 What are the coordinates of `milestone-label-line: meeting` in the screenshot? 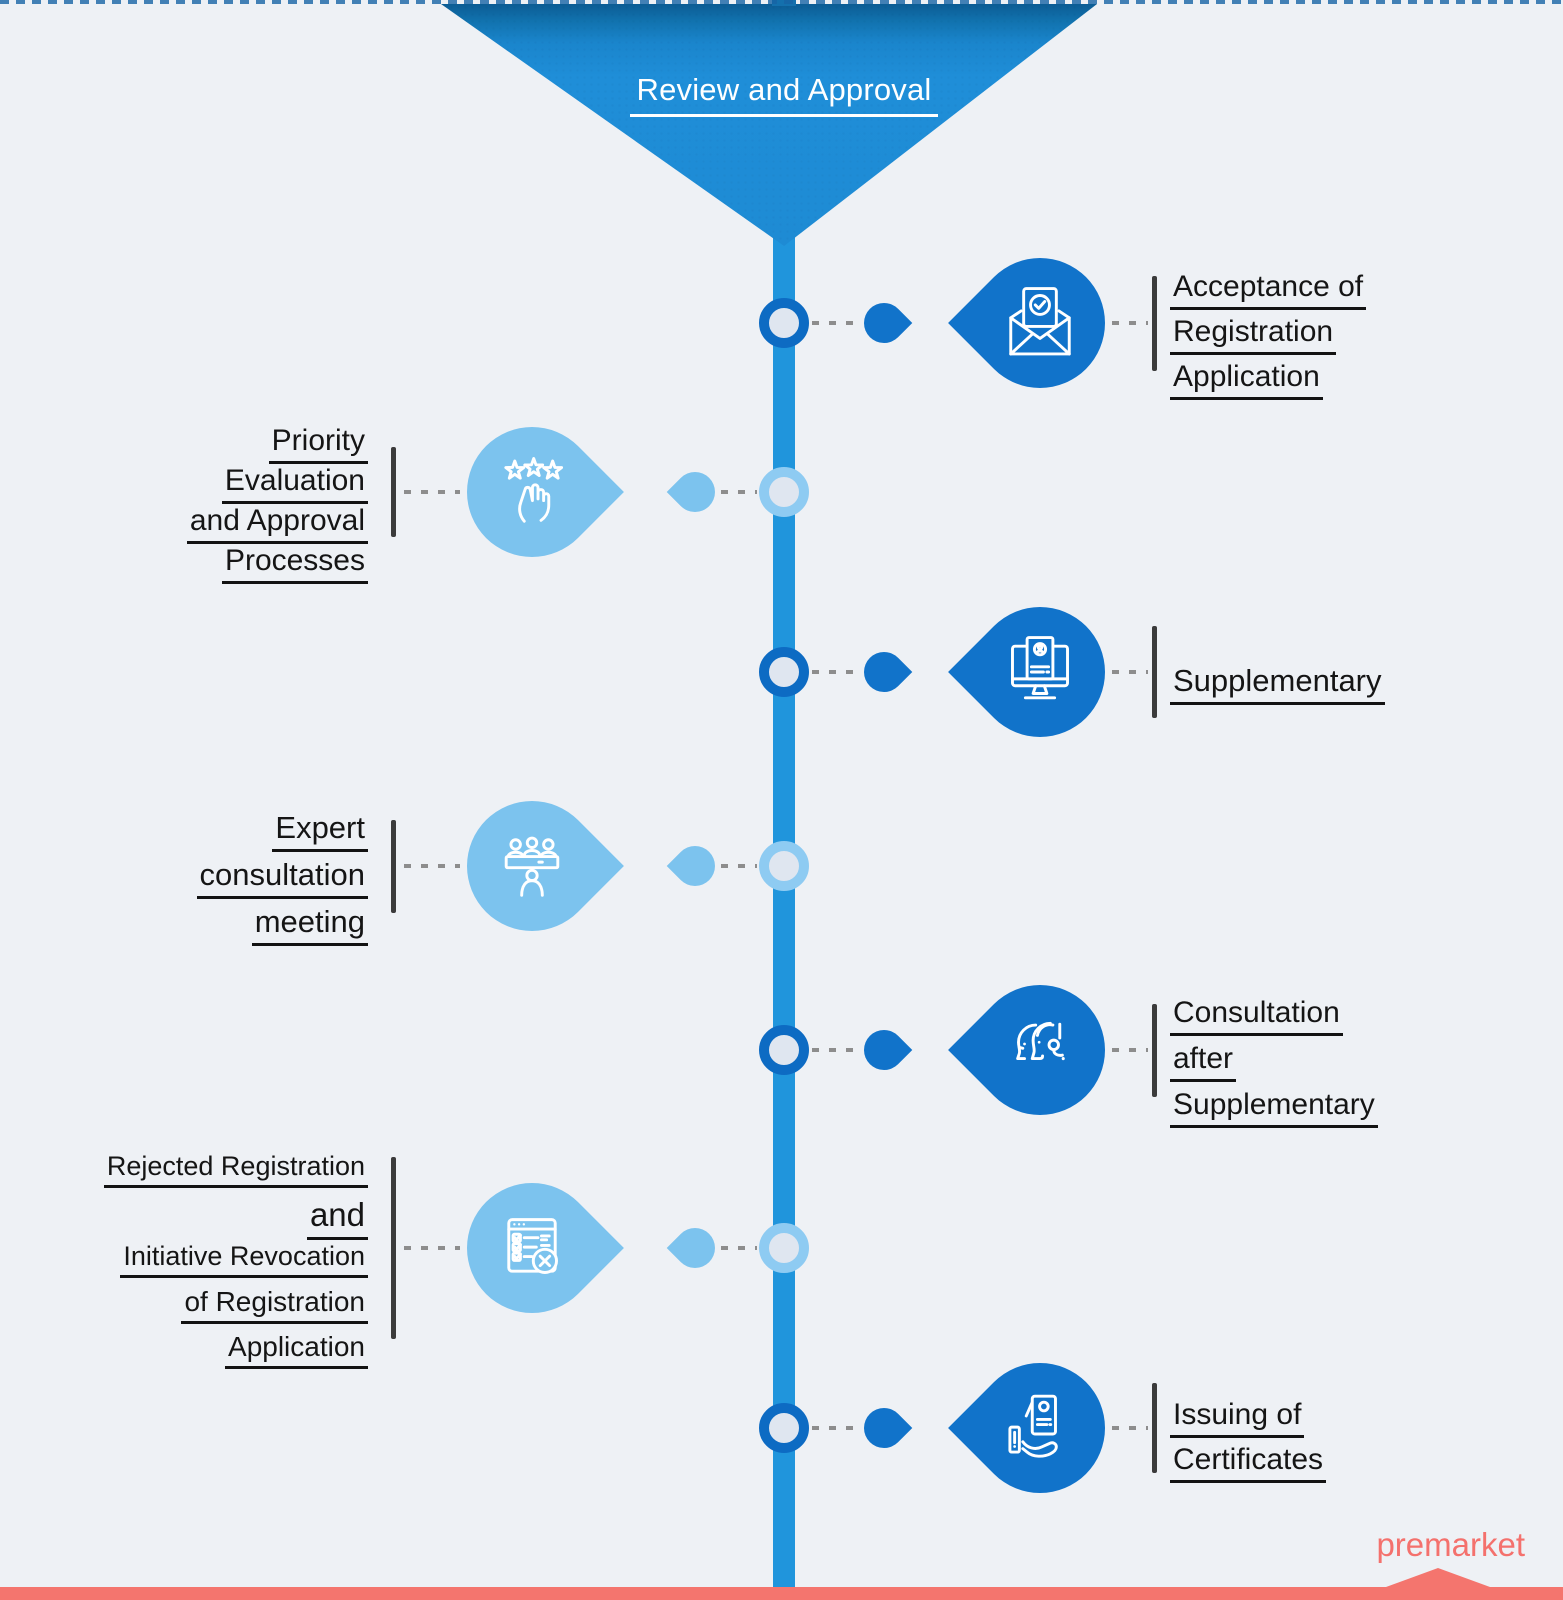 It's located at (309, 925).